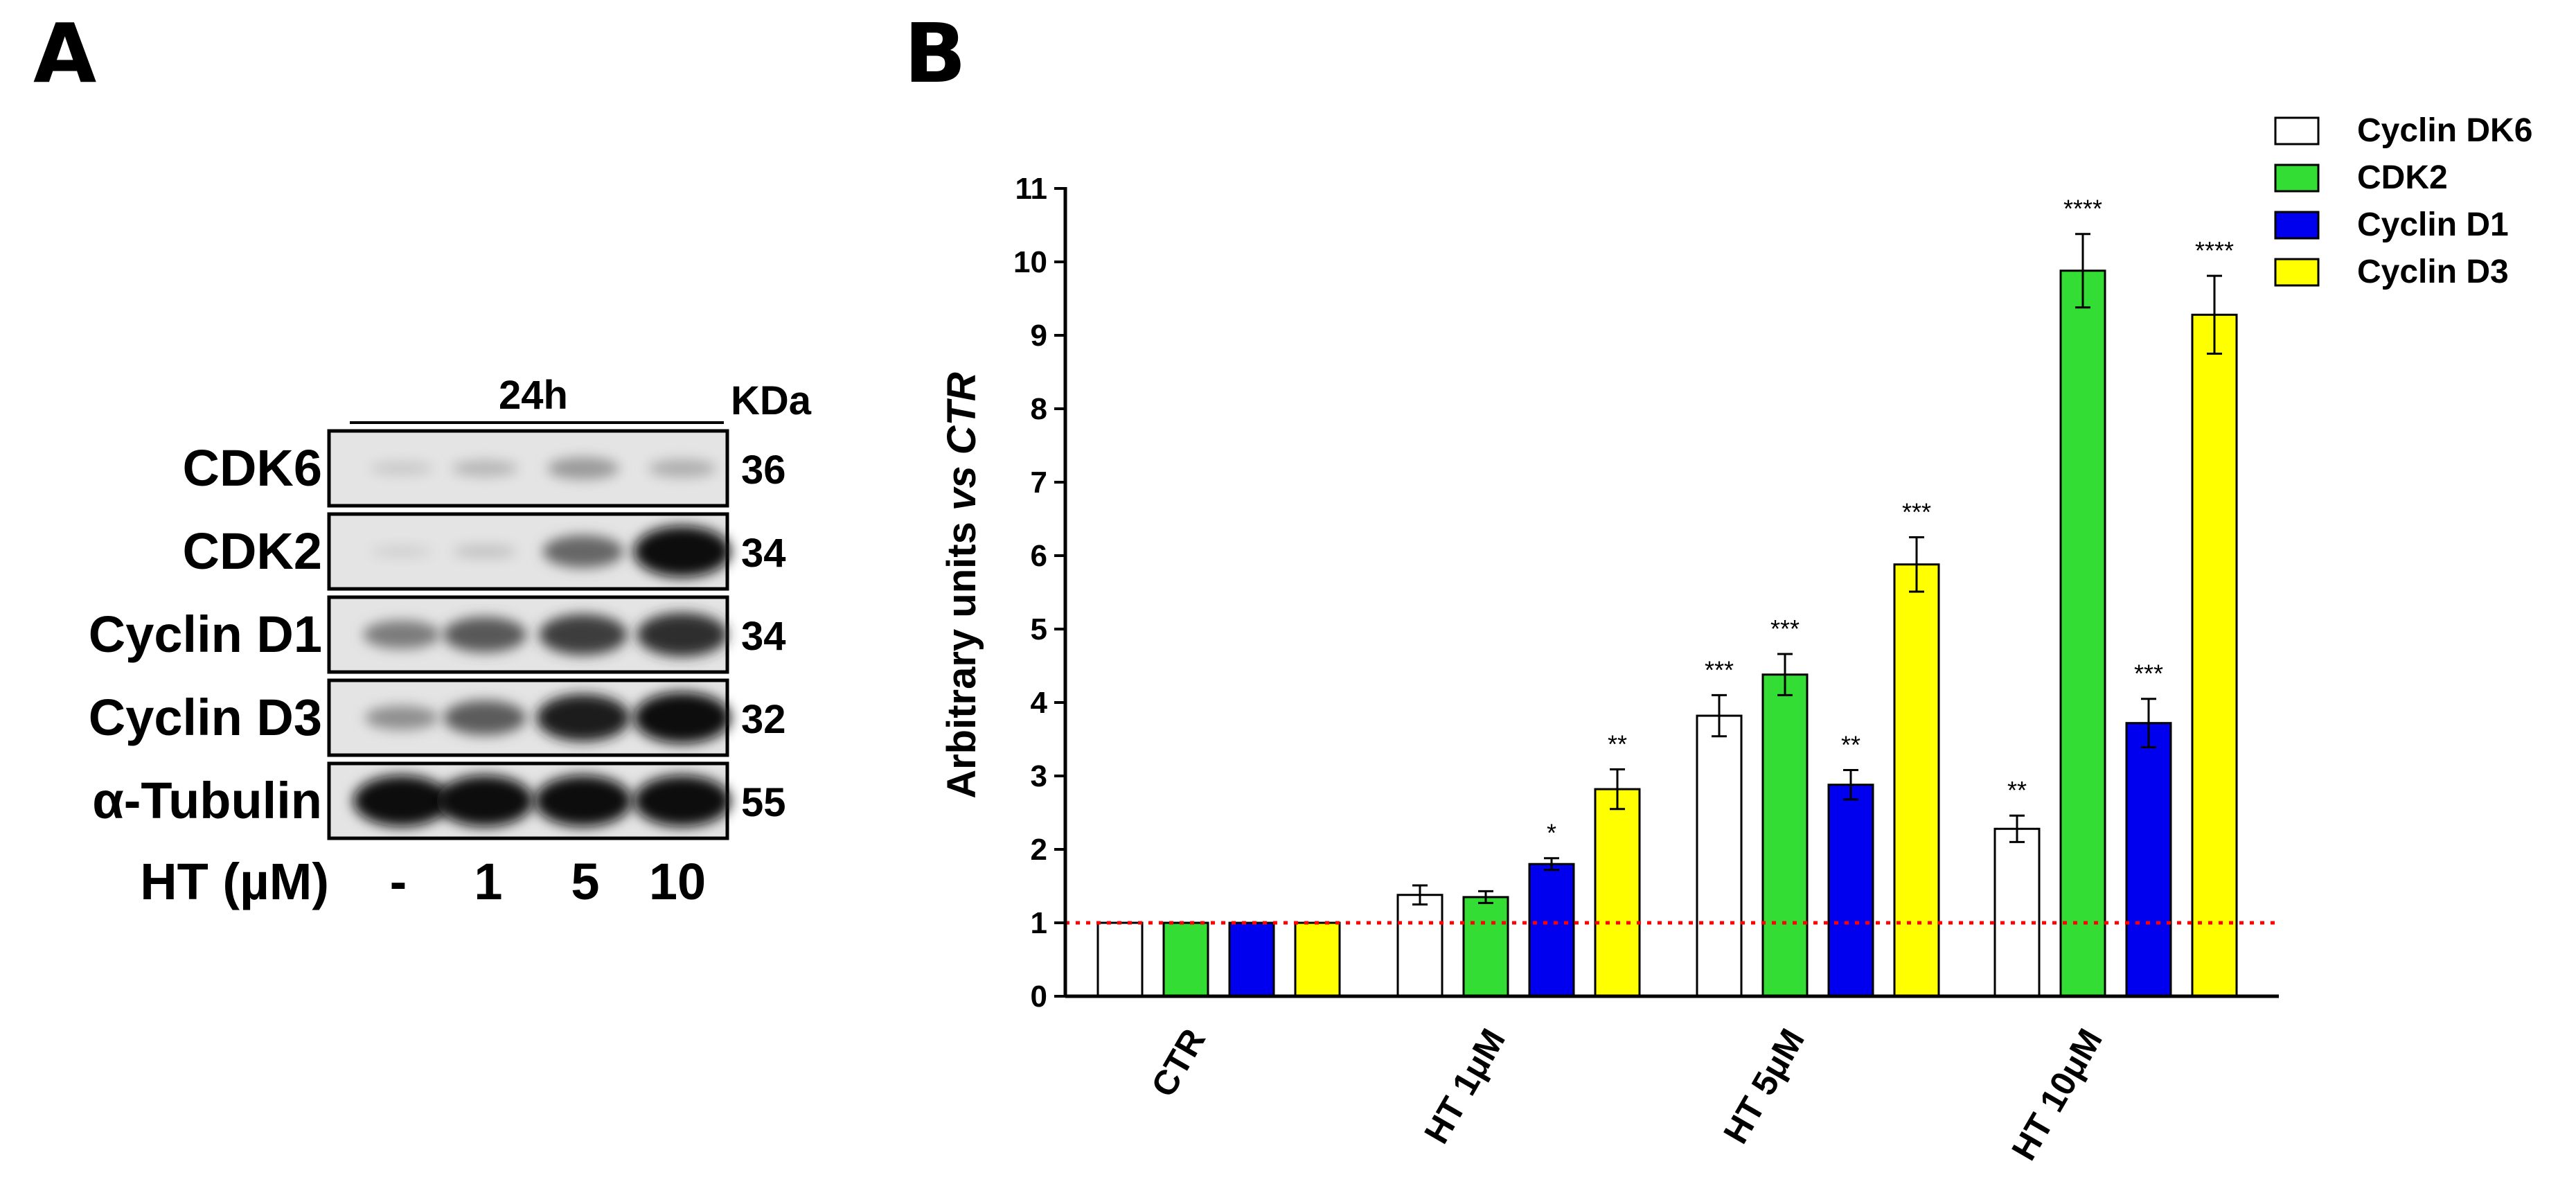  I want to click on blot-row: CDK6 36, so click(484, 468).